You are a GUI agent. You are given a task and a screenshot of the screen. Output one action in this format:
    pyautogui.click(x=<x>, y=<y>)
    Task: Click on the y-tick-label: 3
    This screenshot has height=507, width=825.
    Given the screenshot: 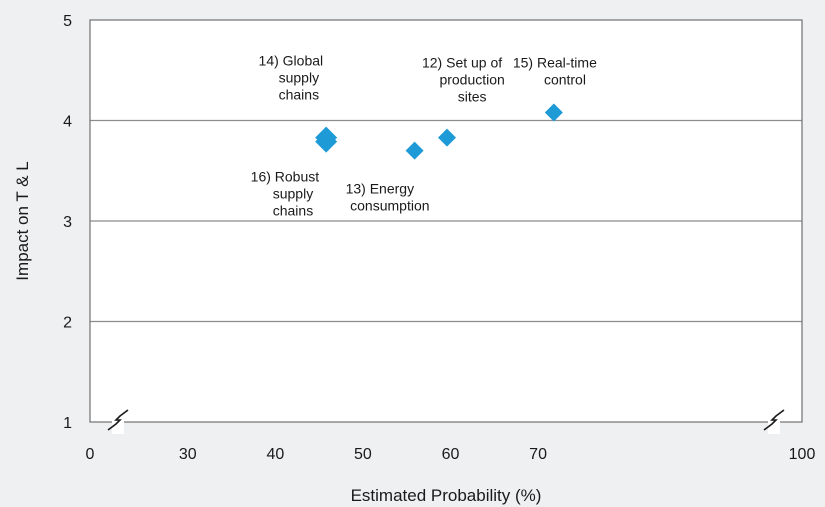 What is the action you would take?
    pyautogui.click(x=67, y=222)
    